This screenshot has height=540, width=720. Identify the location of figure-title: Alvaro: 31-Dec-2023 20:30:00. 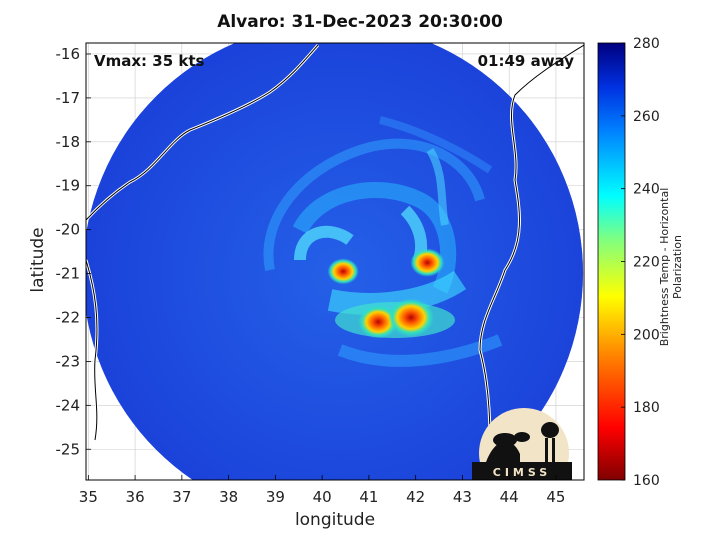
(360, 22).